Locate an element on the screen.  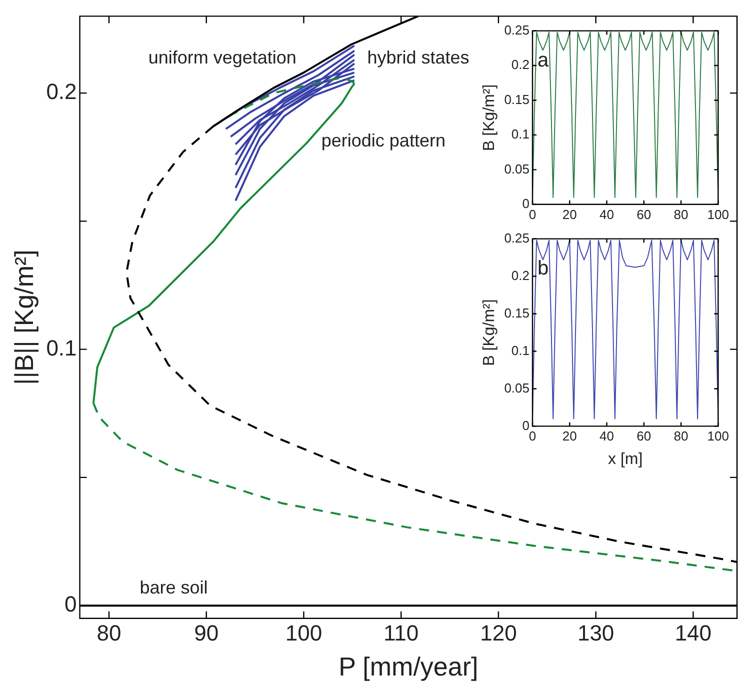
annotation: a is located at coordinates (544, 60).